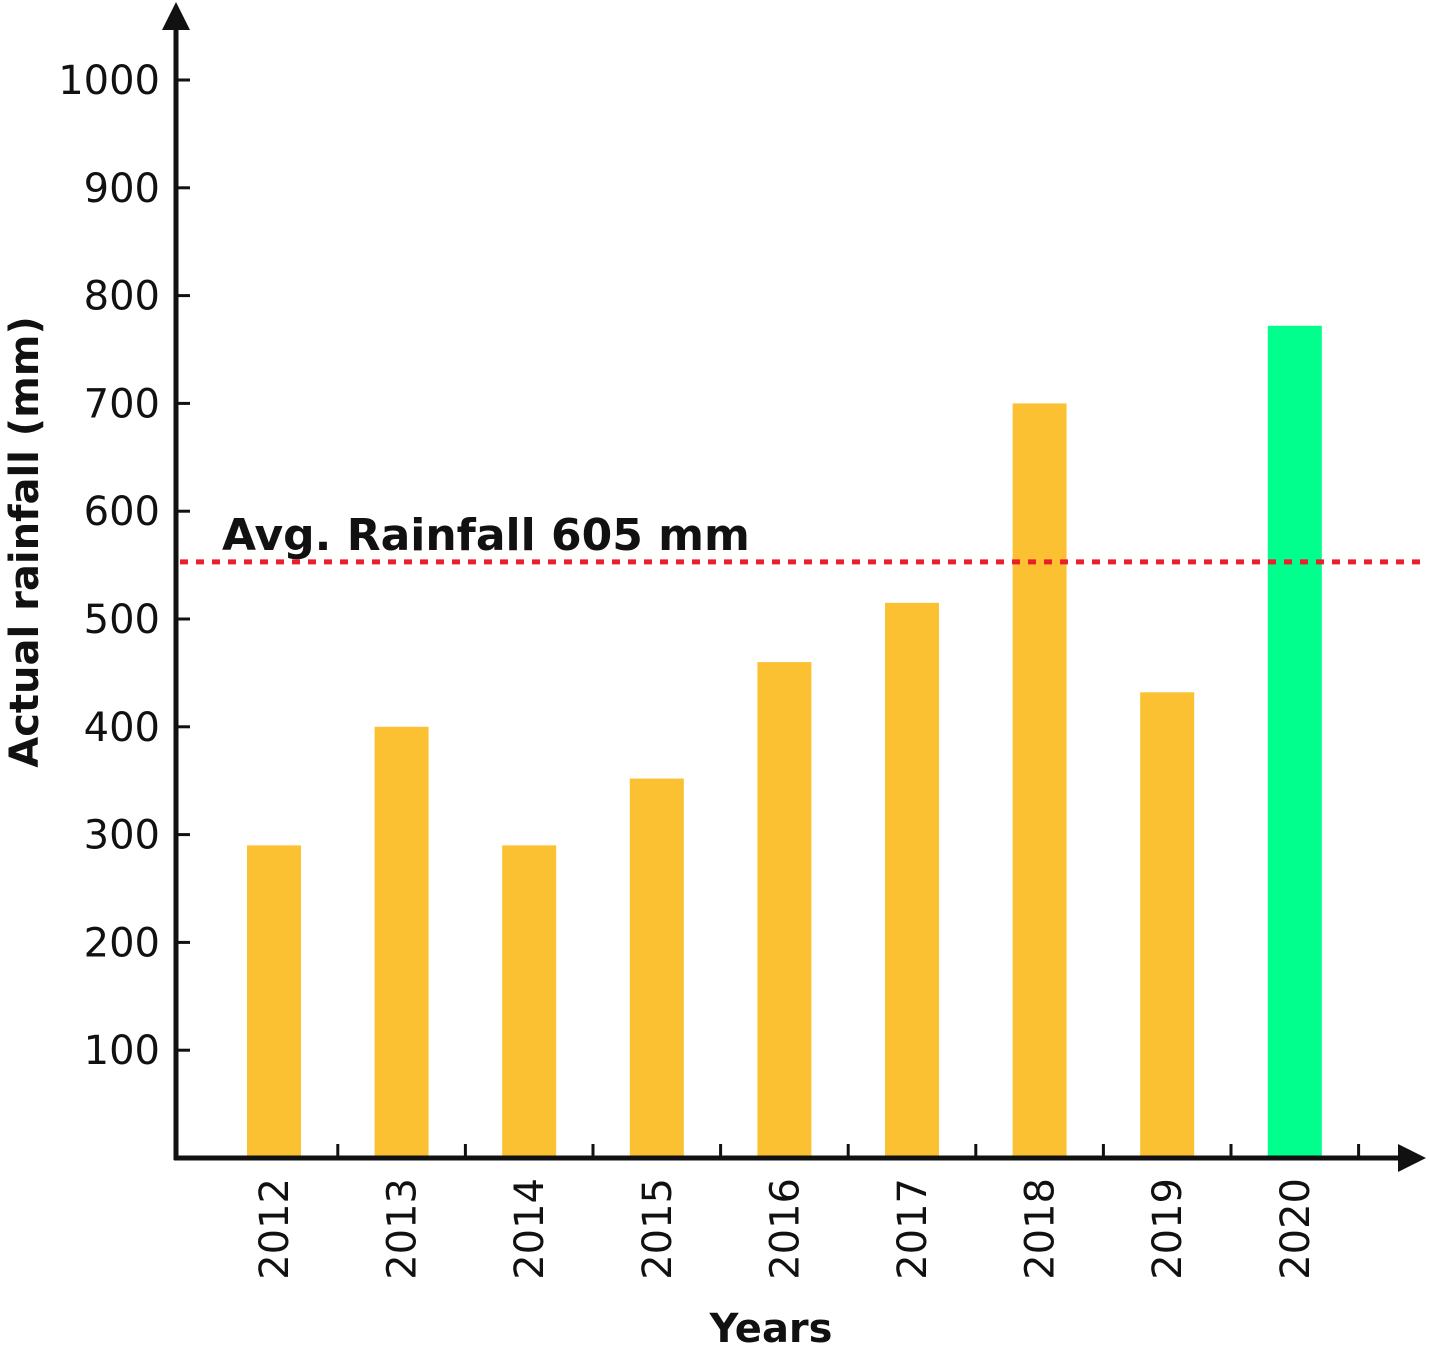  Describe the element at coordinates (122, 1051) in the screenshot. I see `y-tick-label-100: 100` at that location.